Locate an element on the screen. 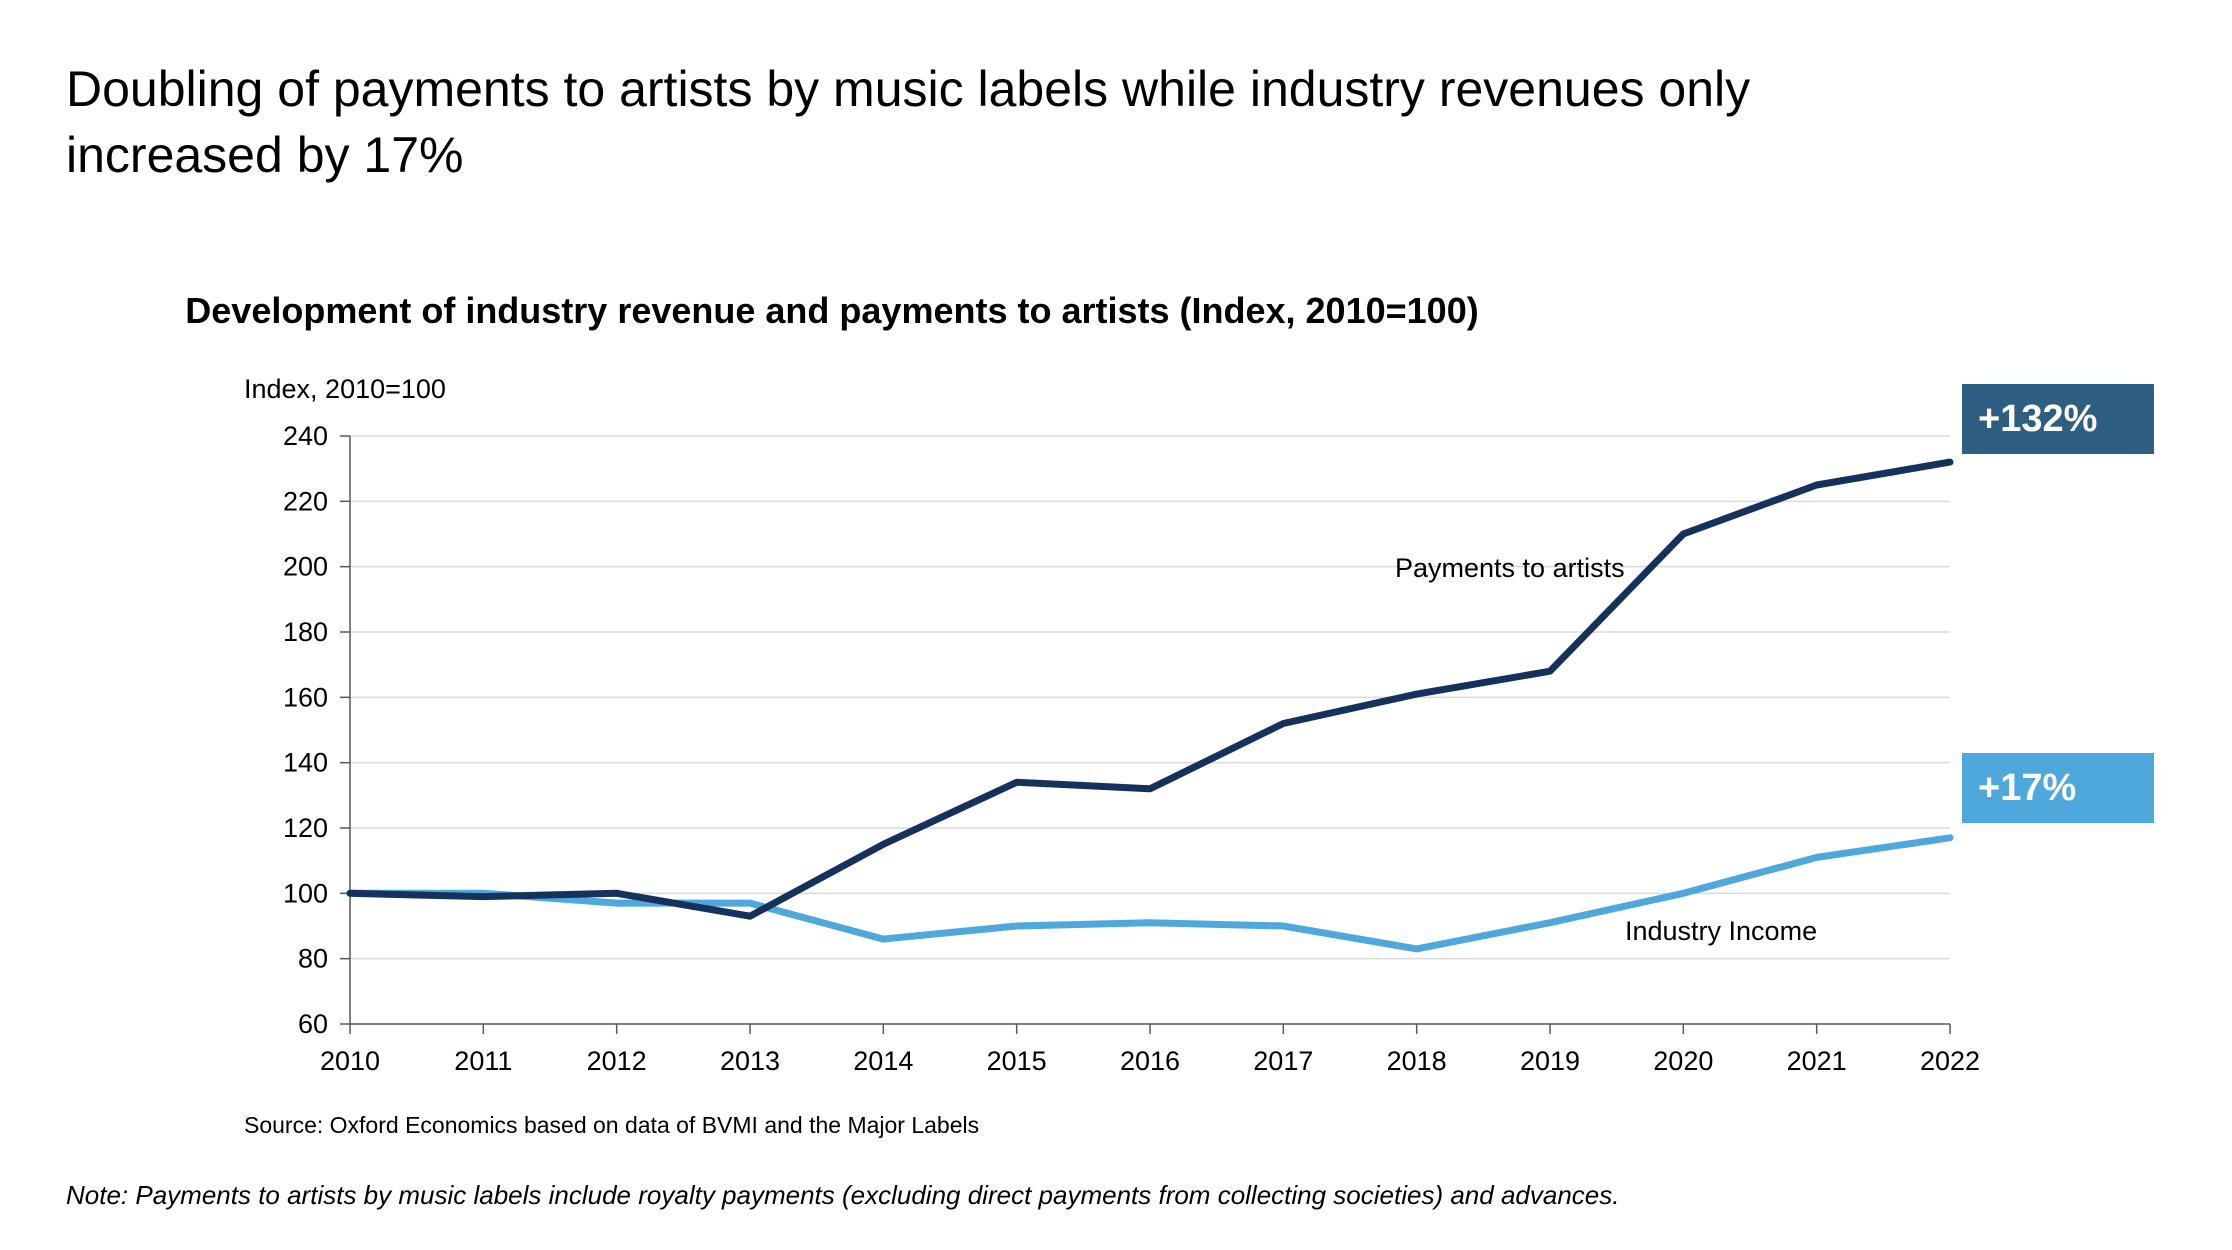  y-tick-label-60: 60 is located at coordinates (313, 1024).